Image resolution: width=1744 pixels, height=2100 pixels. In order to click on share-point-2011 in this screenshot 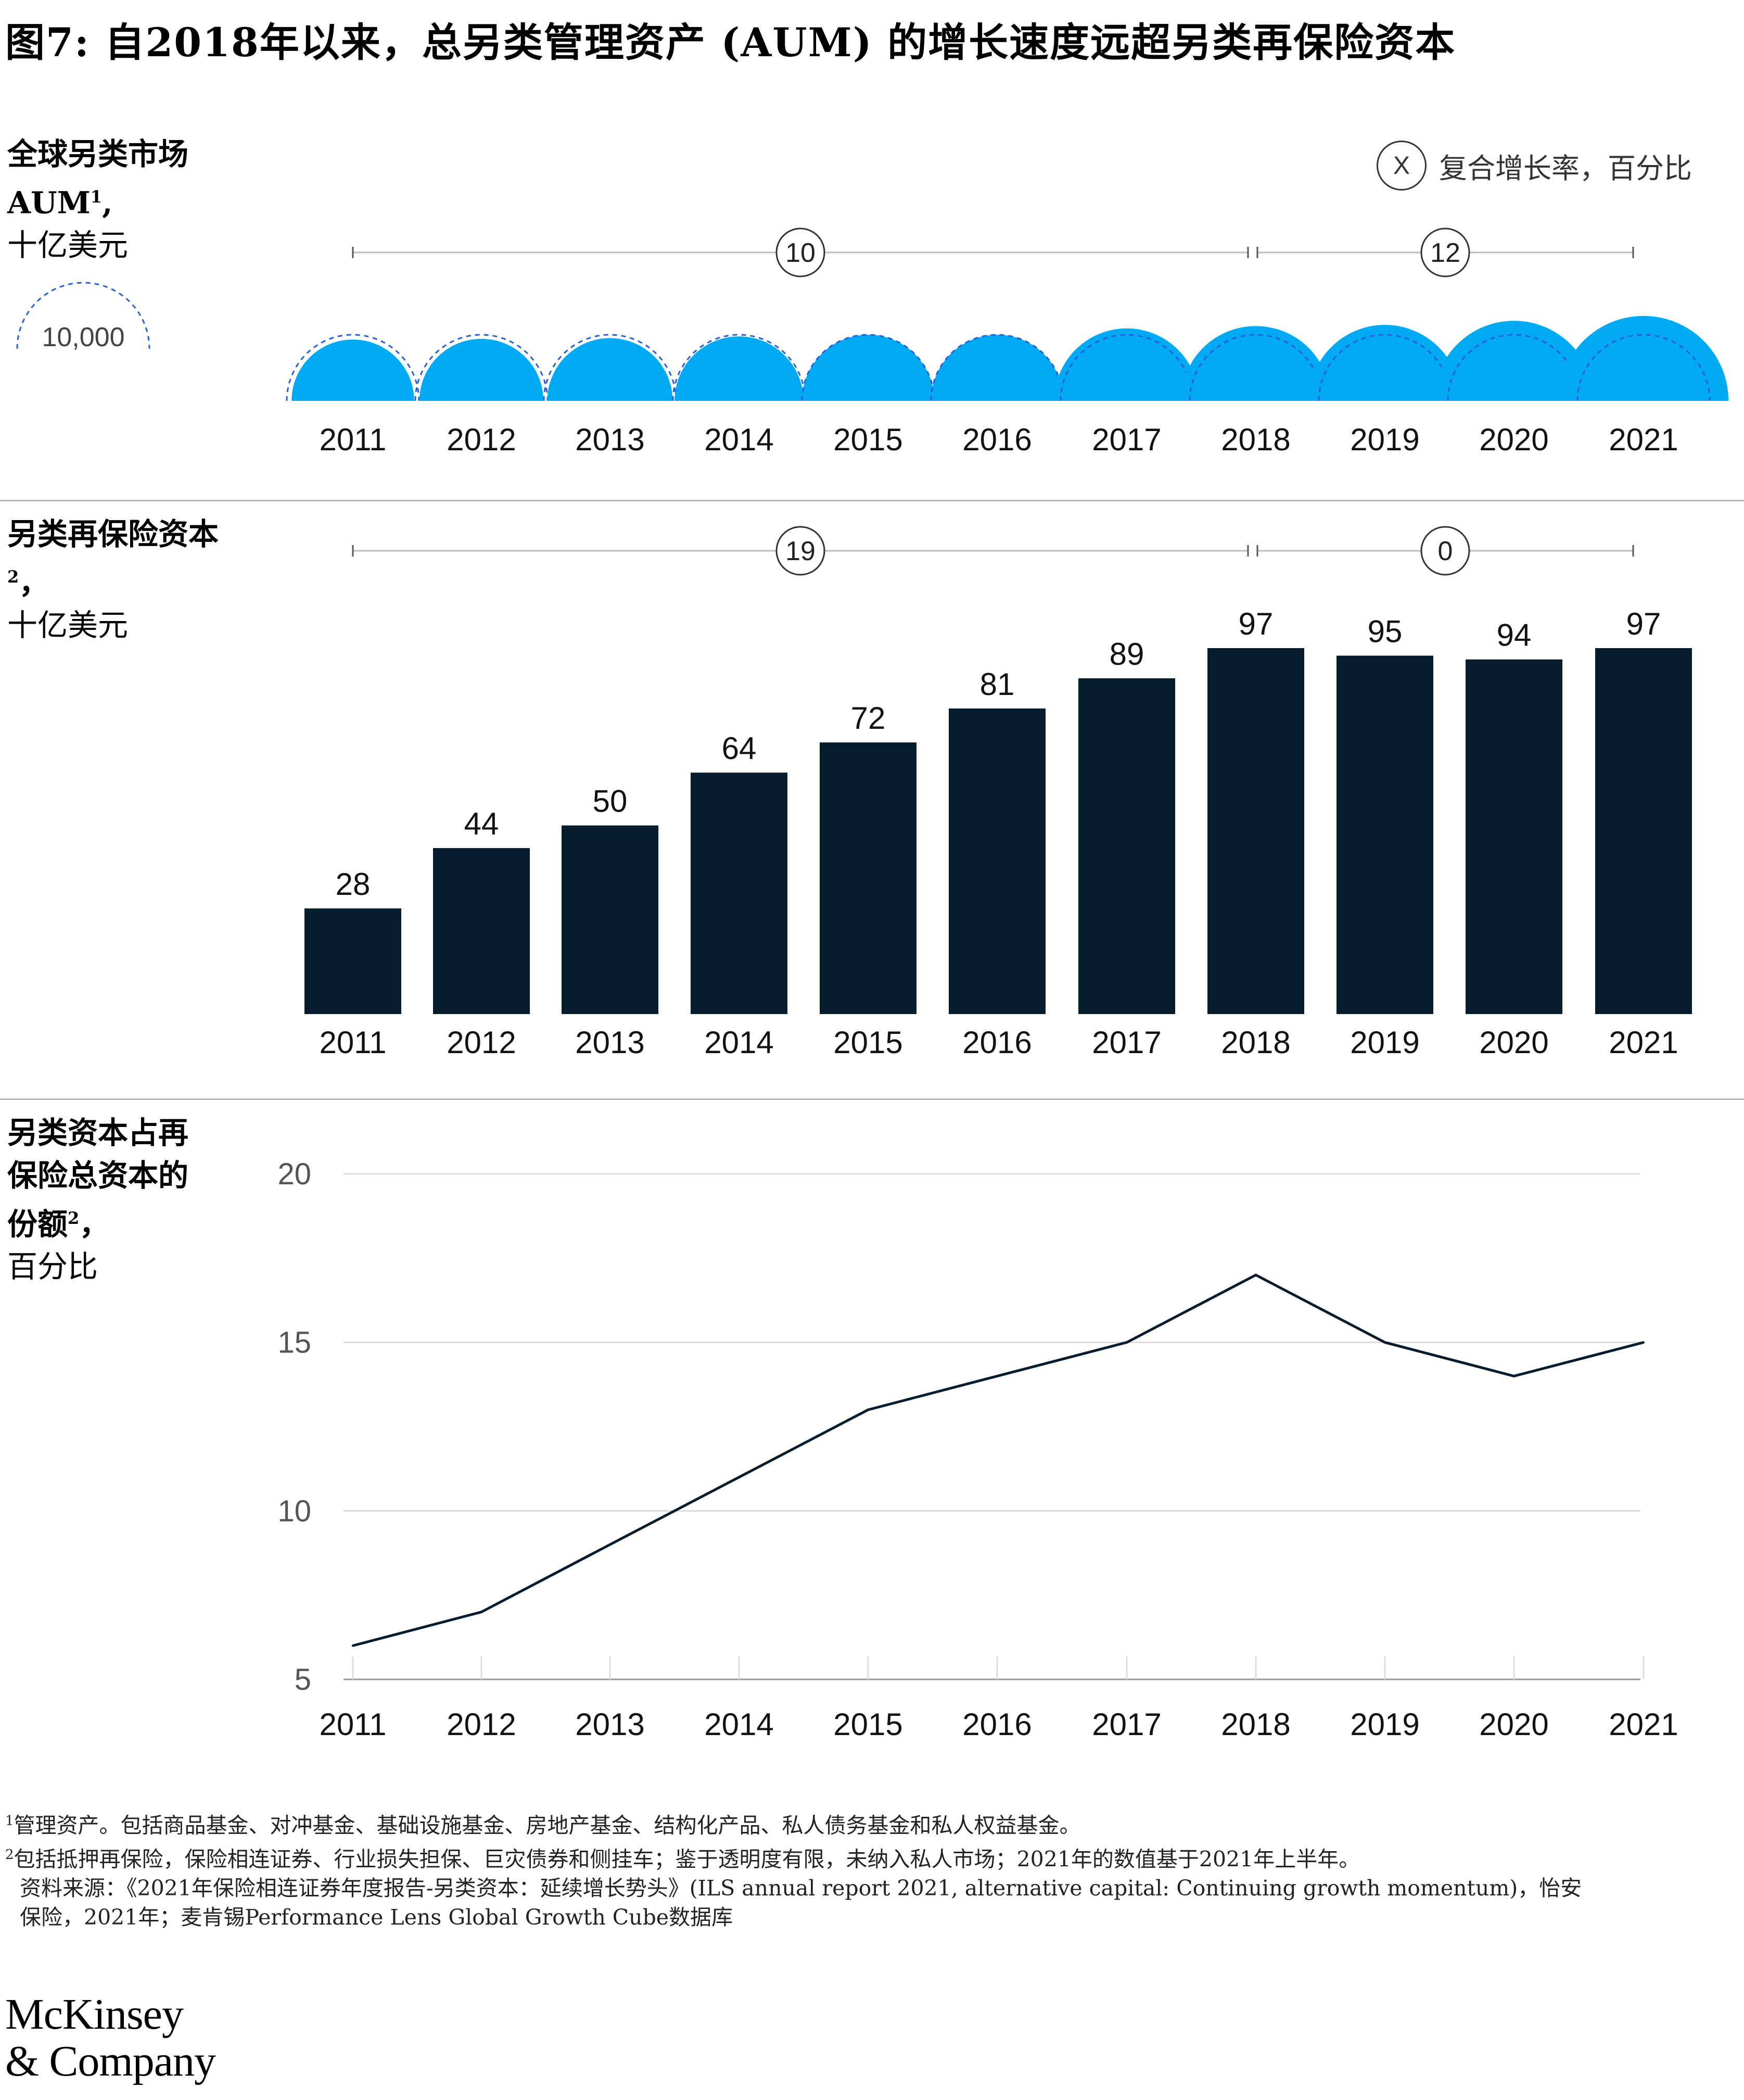, I will do `click(353, 1645)`.